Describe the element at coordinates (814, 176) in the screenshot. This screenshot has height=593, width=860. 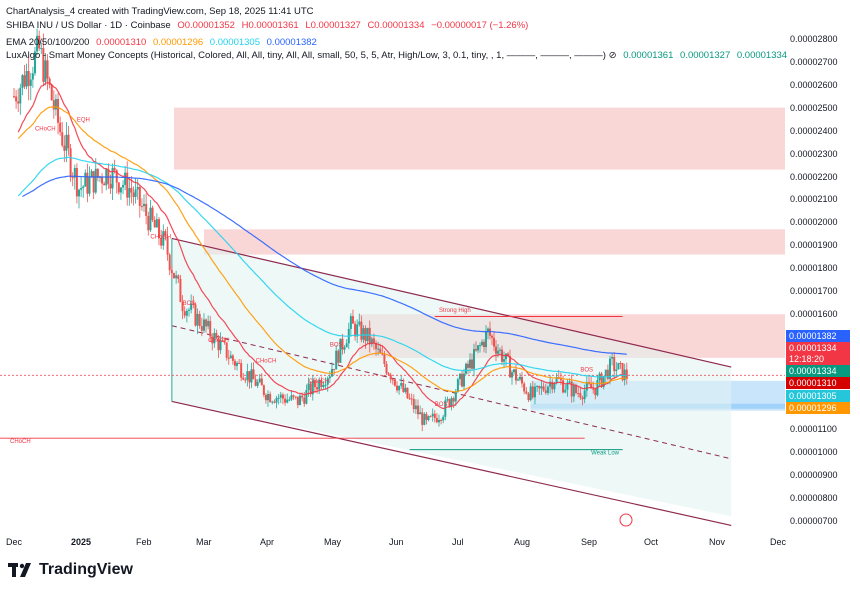
I see `y-tick-label: 0.00002200` at that location.